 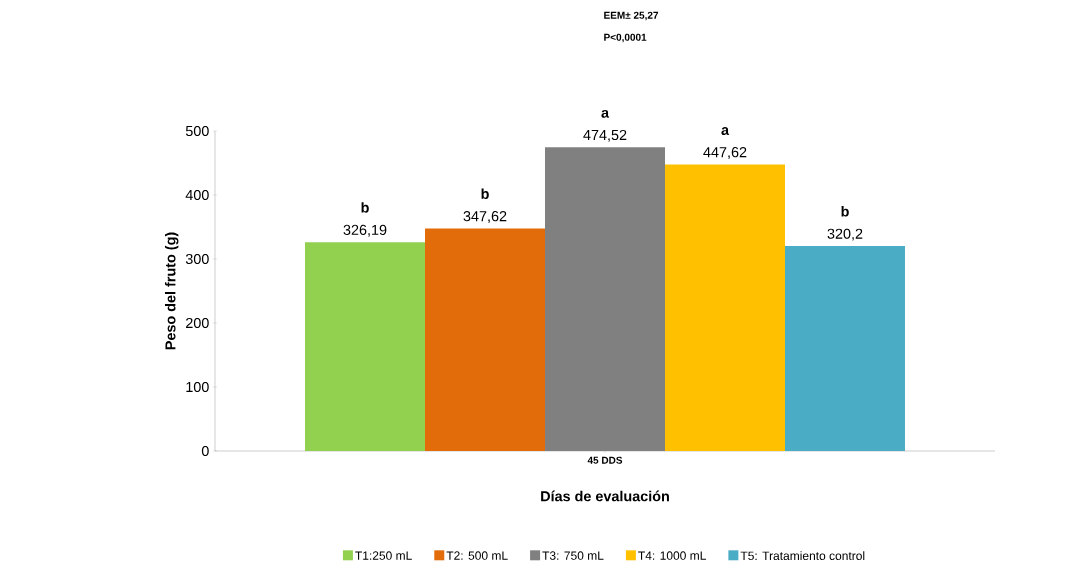 I want to click on y-tick-label: 0, so click(x=205, y=451).